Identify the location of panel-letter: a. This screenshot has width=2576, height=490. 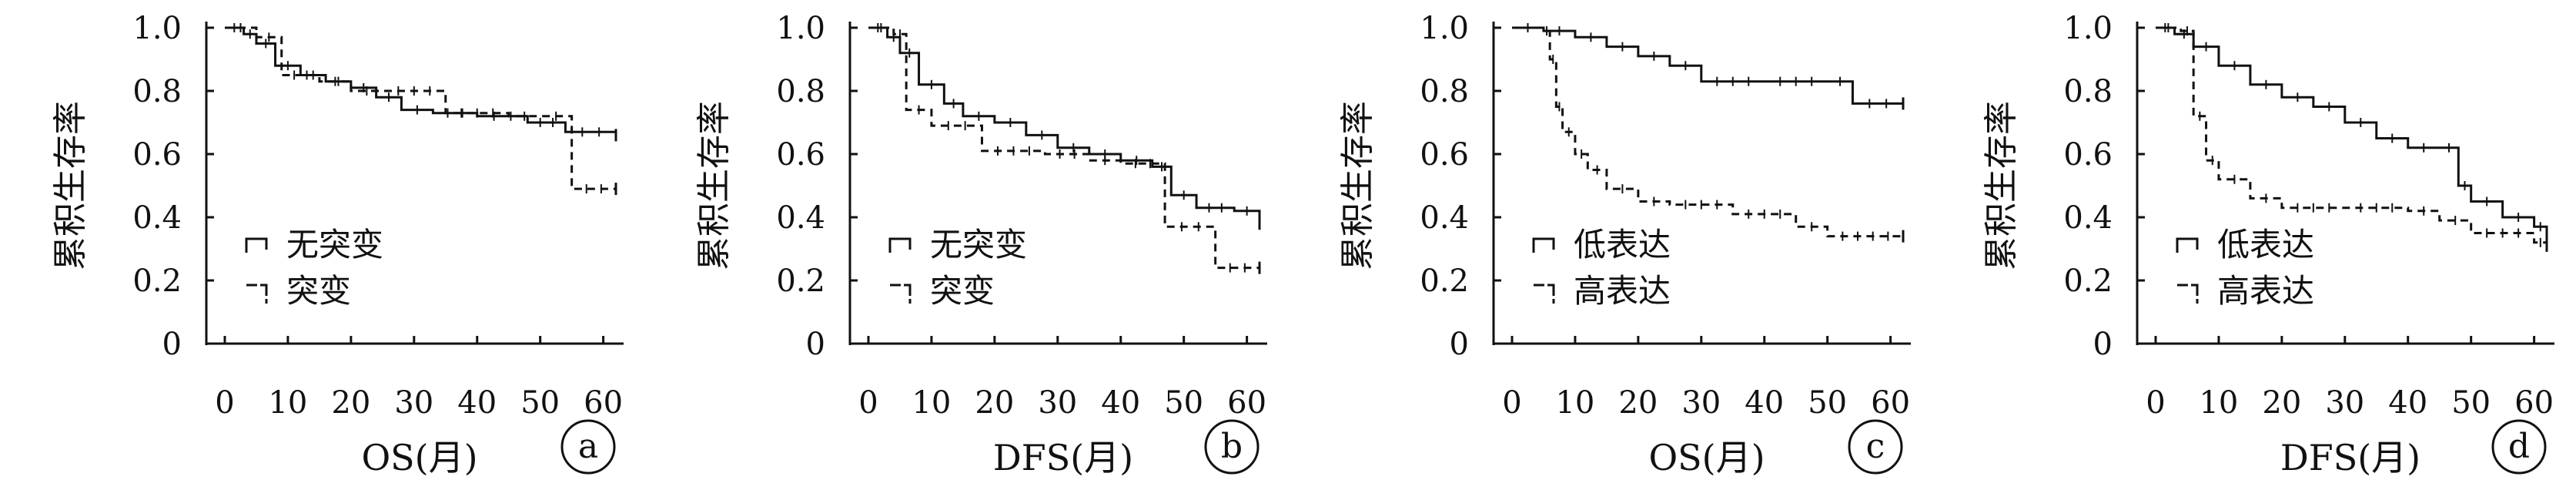
(588, 447).